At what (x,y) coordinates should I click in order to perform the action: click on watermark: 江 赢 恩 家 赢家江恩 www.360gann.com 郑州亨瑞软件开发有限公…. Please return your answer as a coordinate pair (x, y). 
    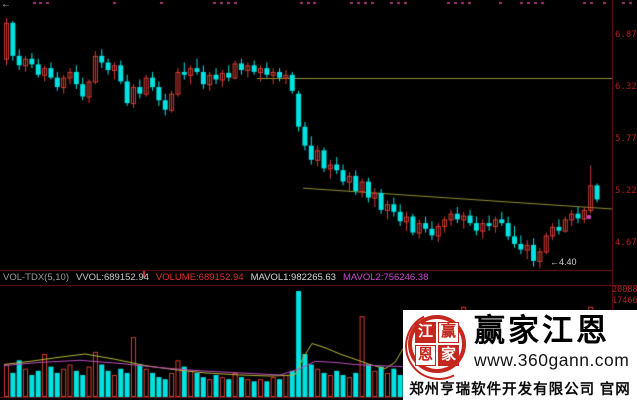
    Looking at the image, I should click on (520, 355).